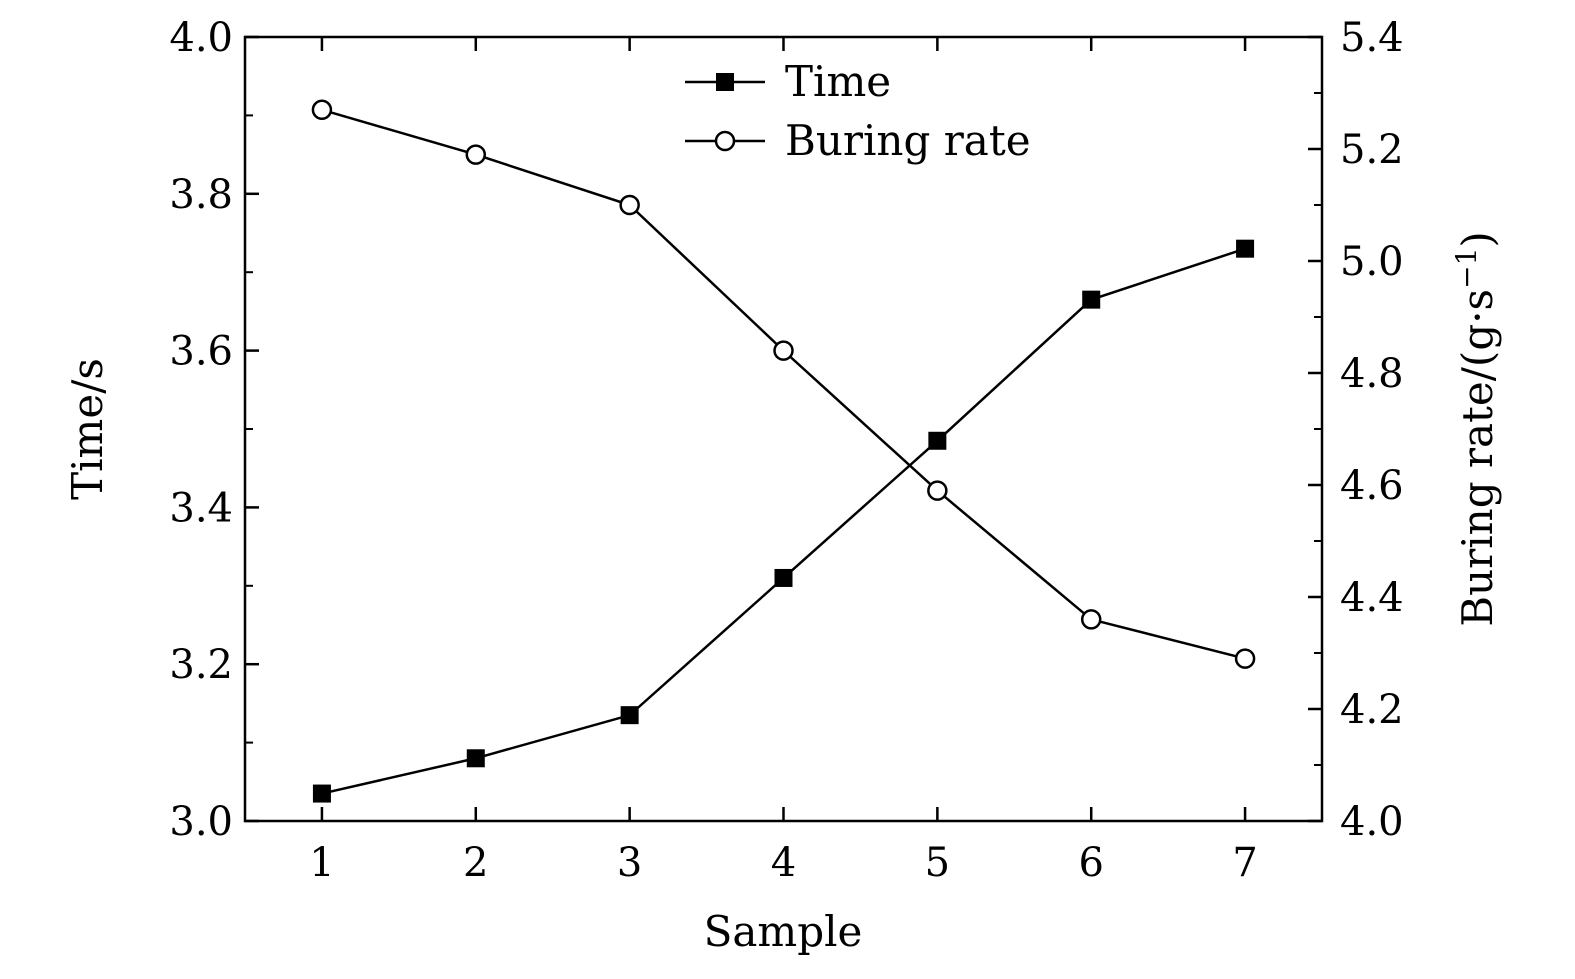  I want to click on y-left-tick-label: 4.0, so click(201, 38).